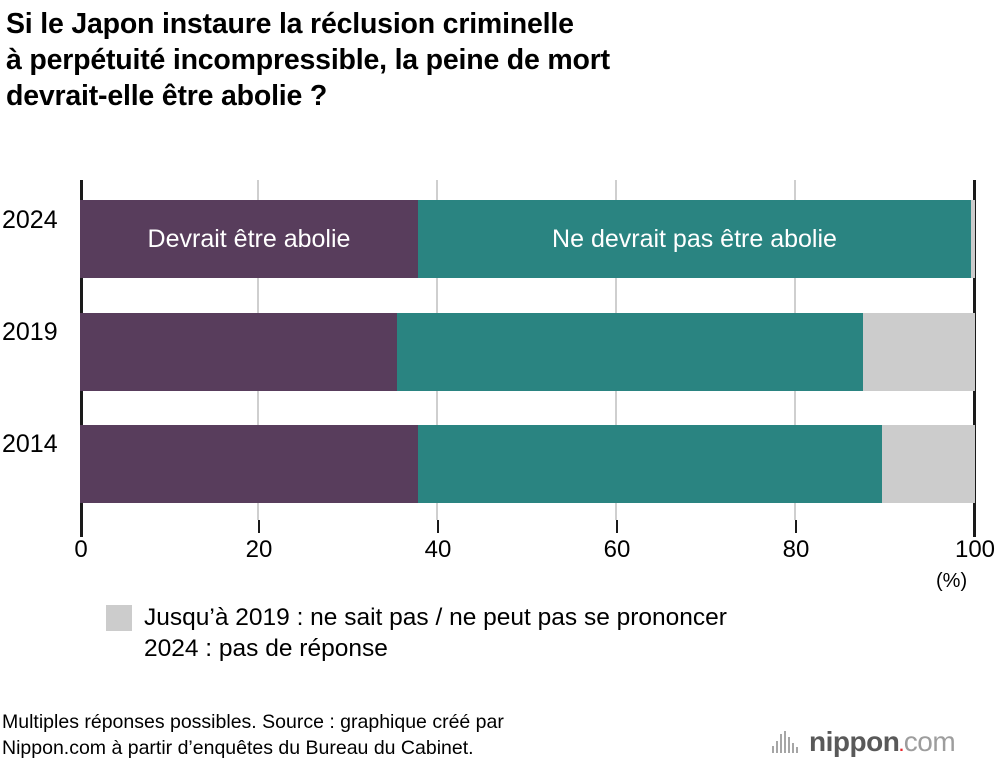 This screenshot has width=1000, height=768. Describe the element at coordinates (630, 352) in the screenshot. I see `bar-segment-non-abolie-2019` at that location.